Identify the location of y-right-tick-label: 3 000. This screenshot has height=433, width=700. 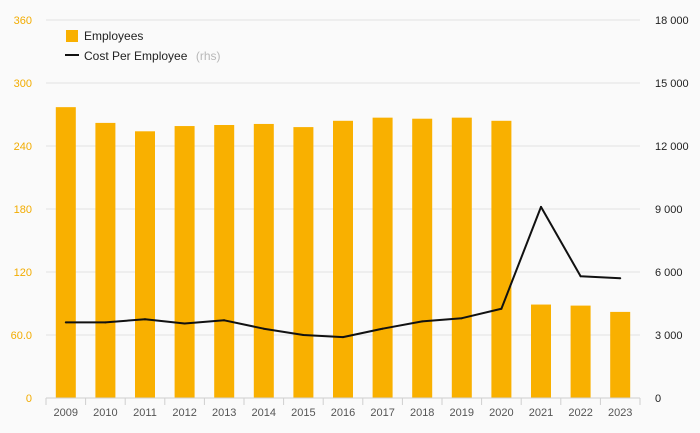
(669, 336).